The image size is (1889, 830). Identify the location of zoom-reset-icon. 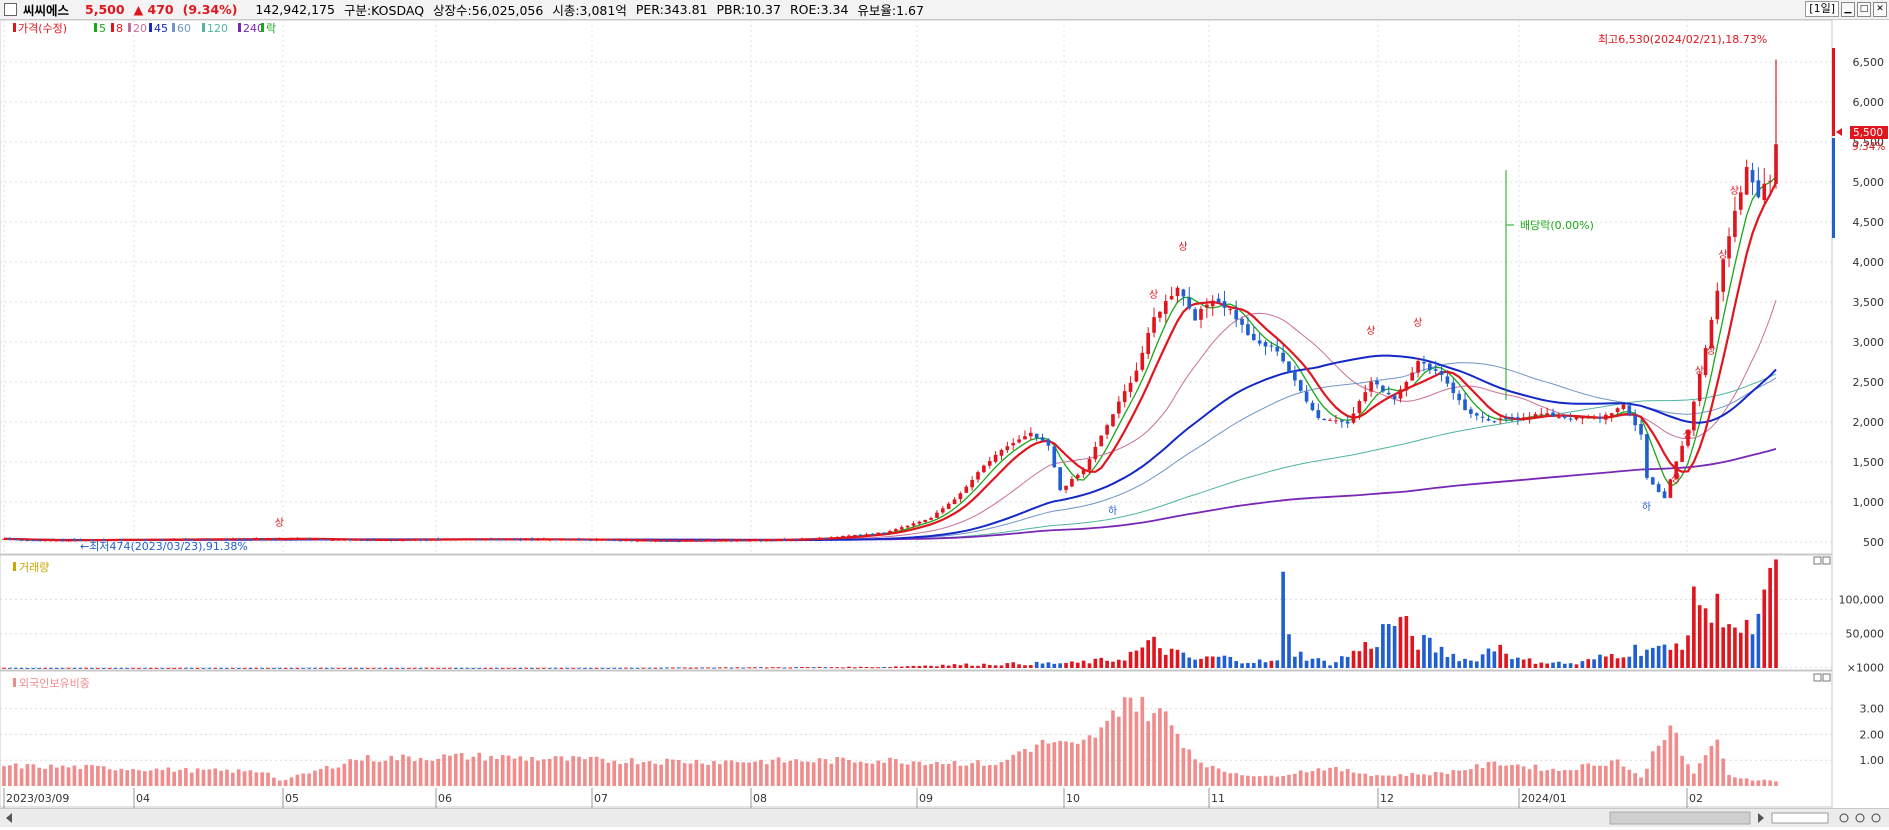
(1876, 818).